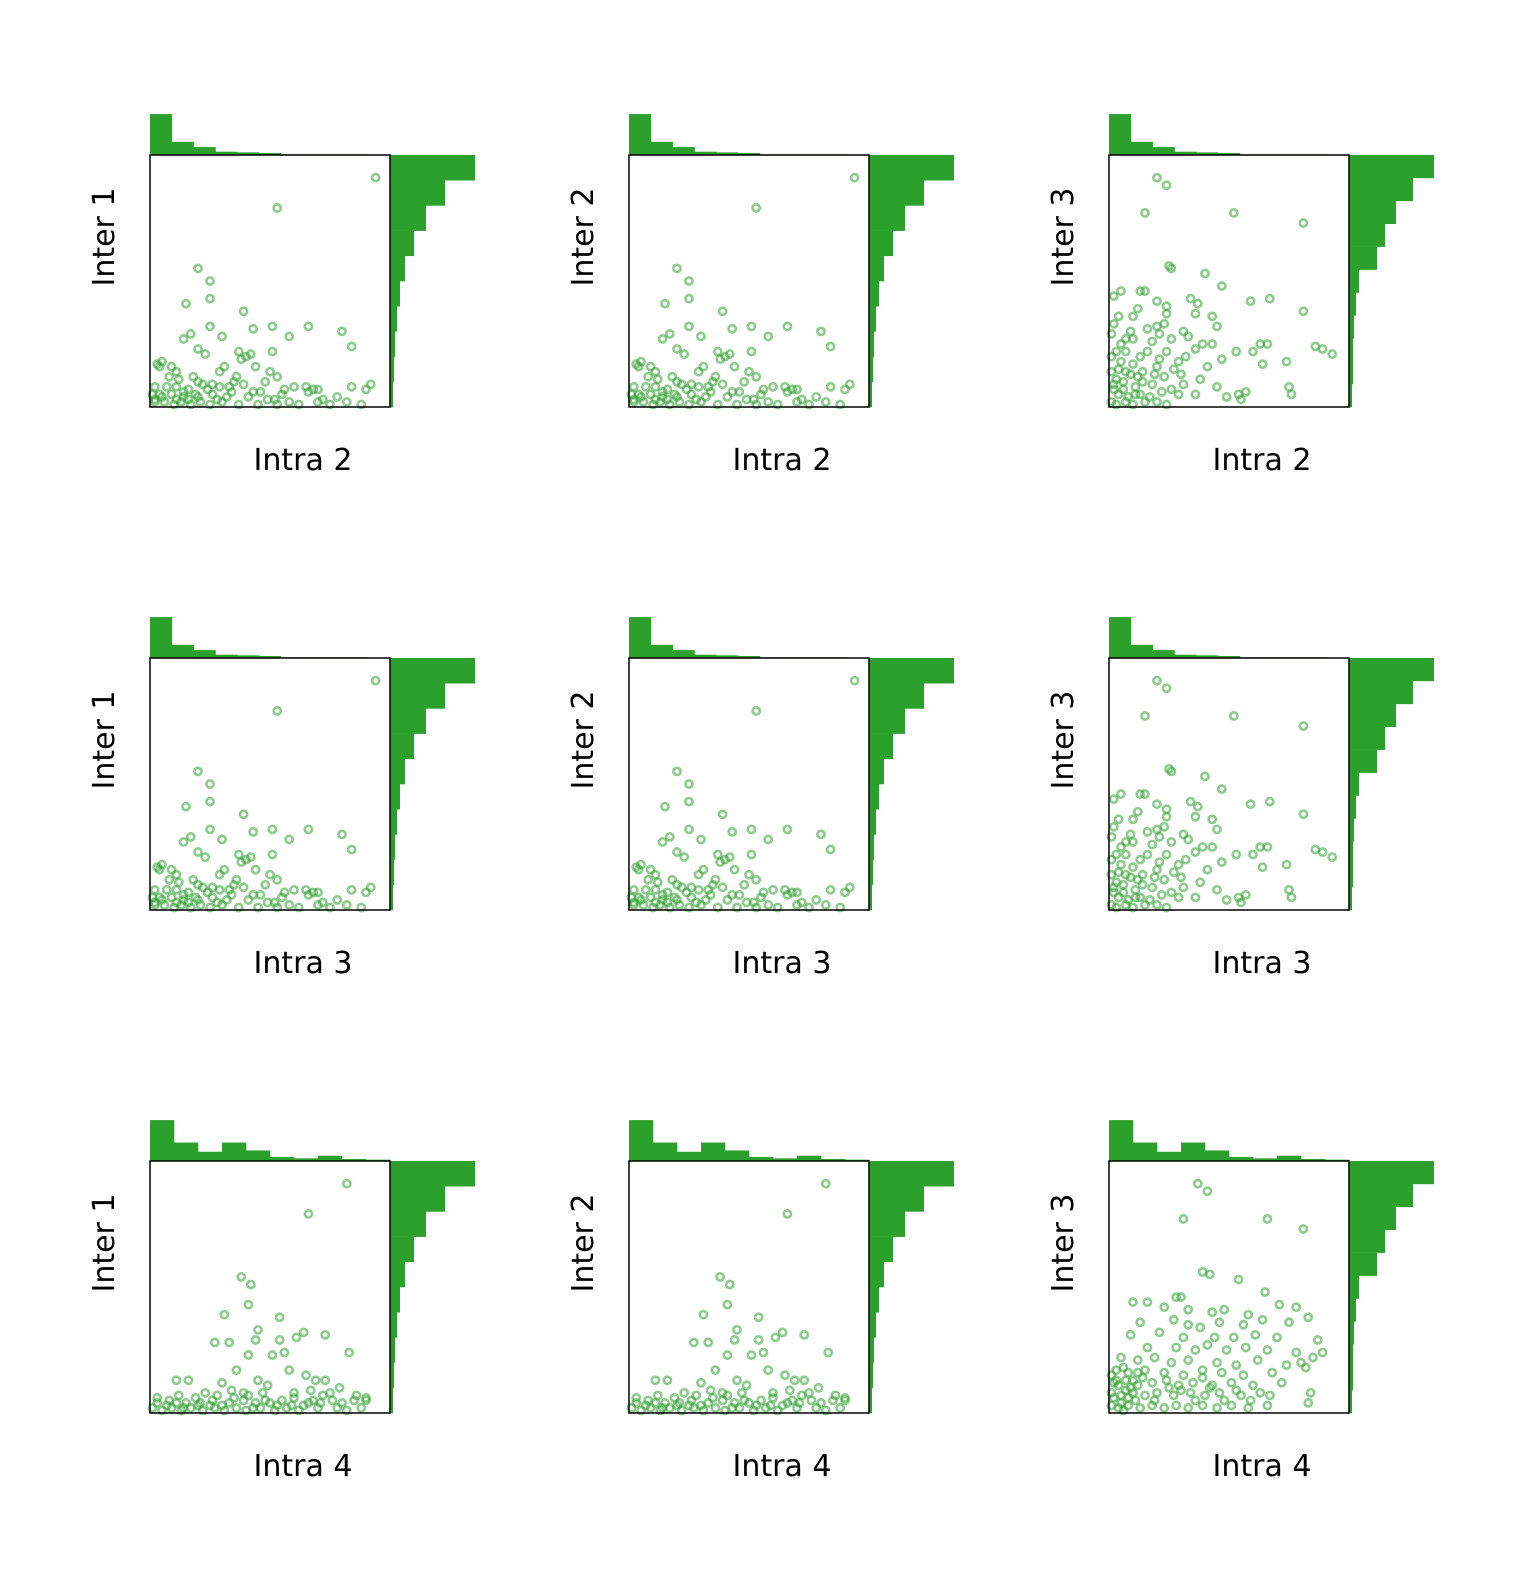  I want to click on y-axis-label: Inter 2, so click(583, 1242).